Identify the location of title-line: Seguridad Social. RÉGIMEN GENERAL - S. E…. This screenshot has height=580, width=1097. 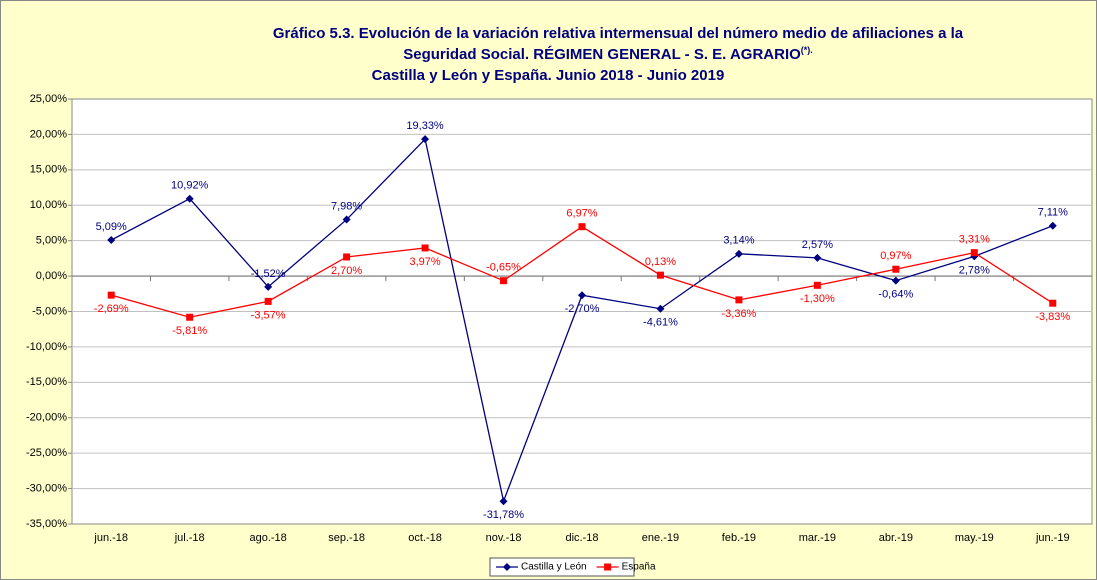
(602, 54).